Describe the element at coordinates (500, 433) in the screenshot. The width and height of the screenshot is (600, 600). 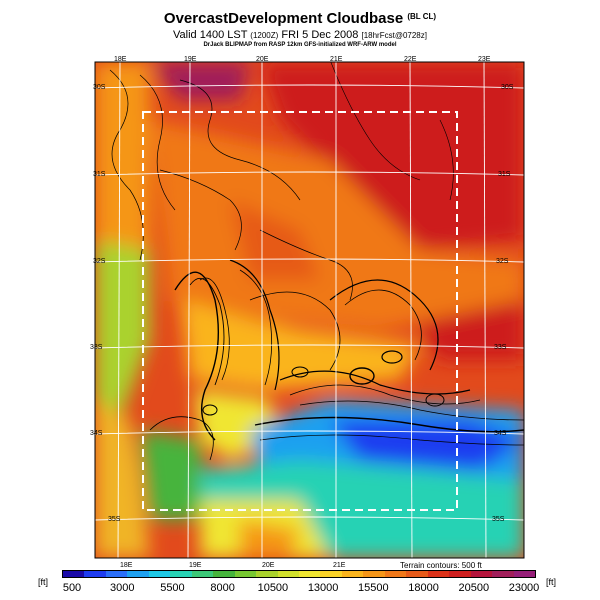
I see `lat-label-right: 34S` at that location.